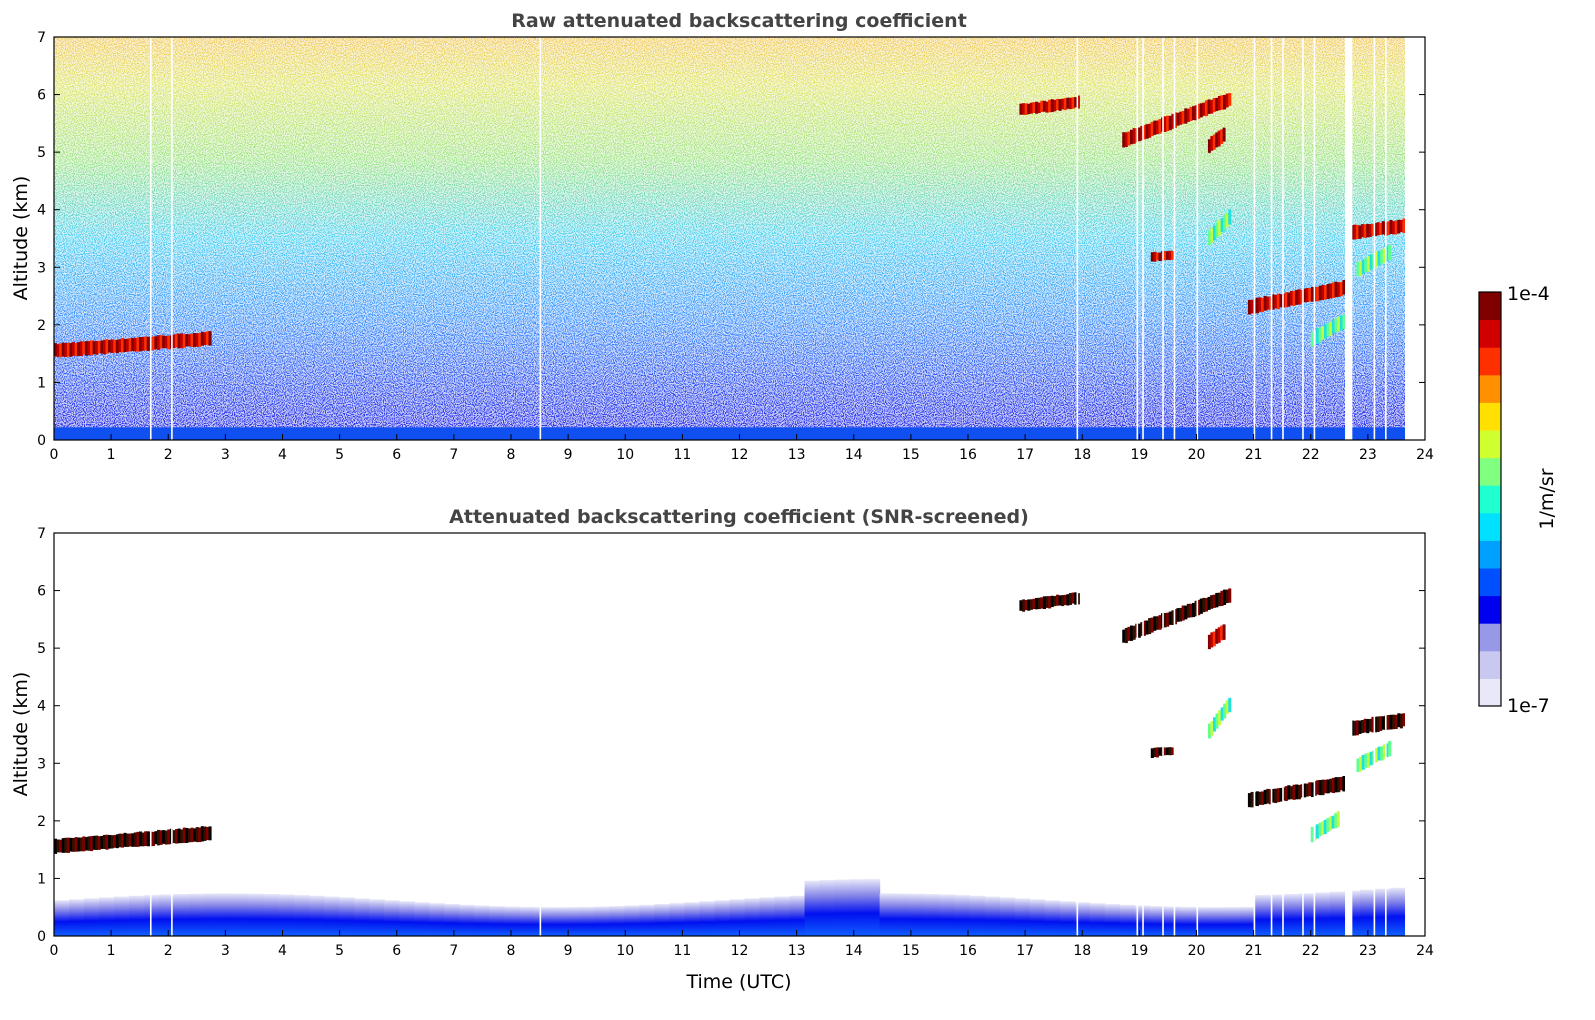  I want to click on colorbar-max-label: 1e-4, so click(1528, 294).